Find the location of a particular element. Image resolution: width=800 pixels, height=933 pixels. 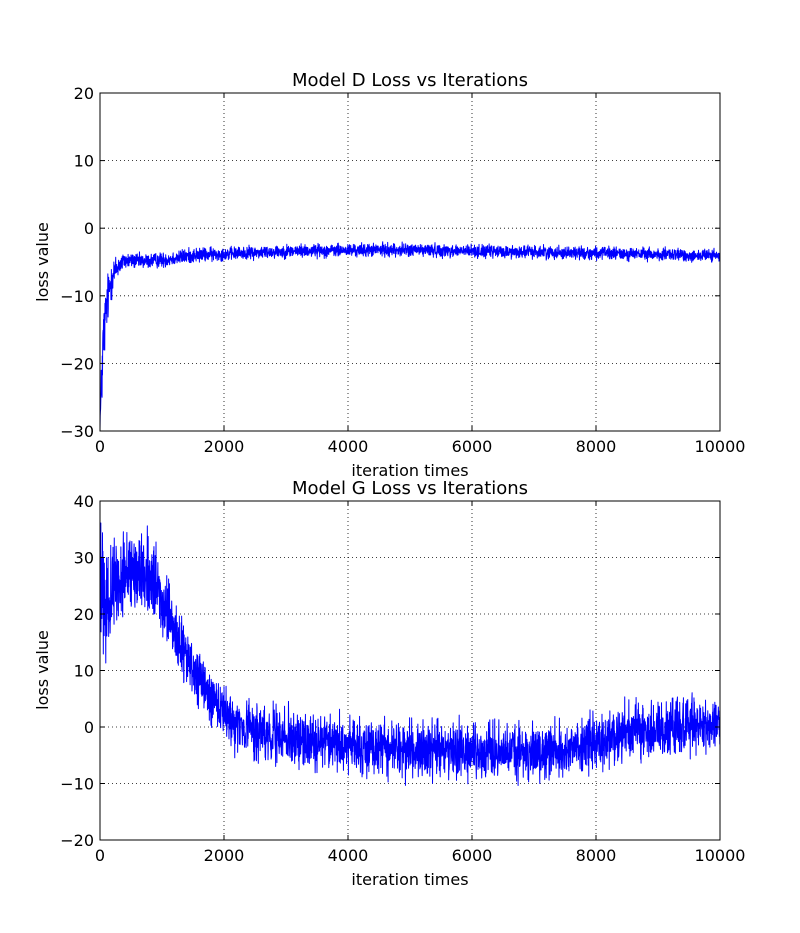

y-tick-label: −30 is located at coordinates (77, 431).